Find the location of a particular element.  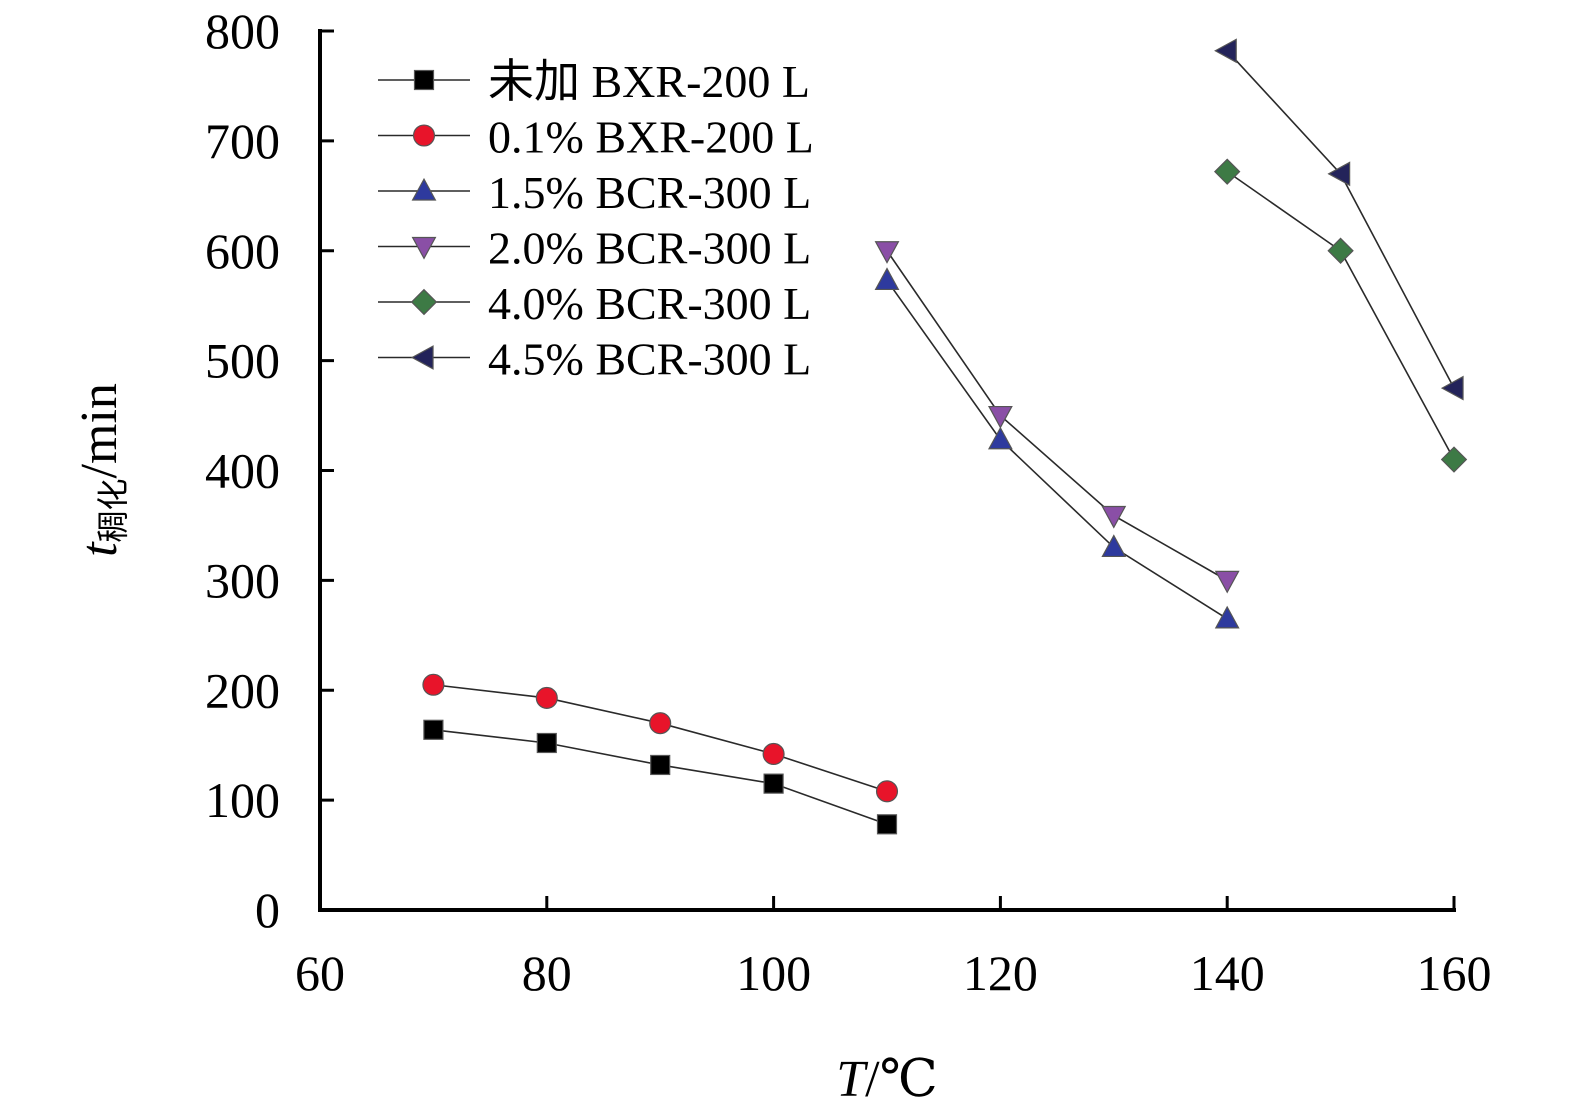

y-axis-title-sub: 稠化 is located at coordinates (113, 510).